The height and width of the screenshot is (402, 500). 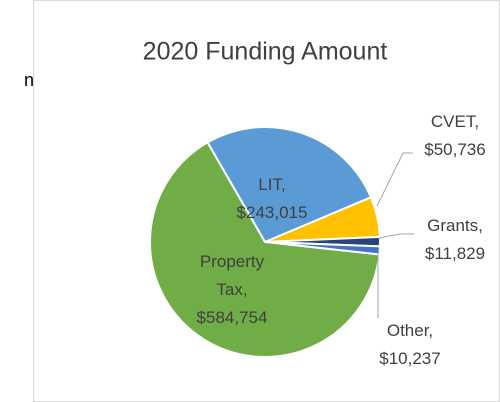 I want to click on data-label: CVET, $50,736, so click(x=452, y=136).